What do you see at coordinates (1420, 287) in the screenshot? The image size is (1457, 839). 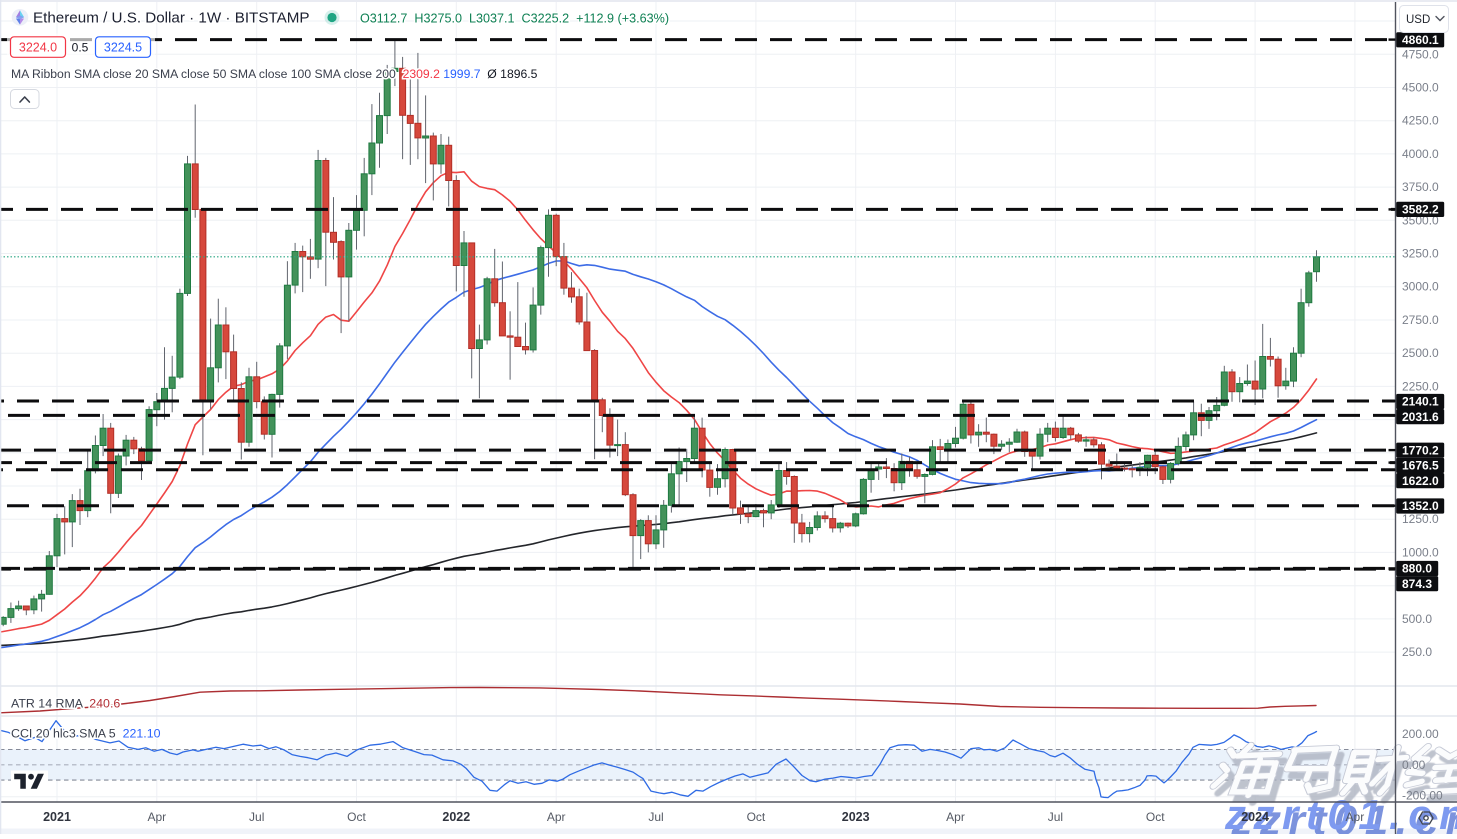 I see `svg-text: 3000.0` at bounding box center [1420, 287].